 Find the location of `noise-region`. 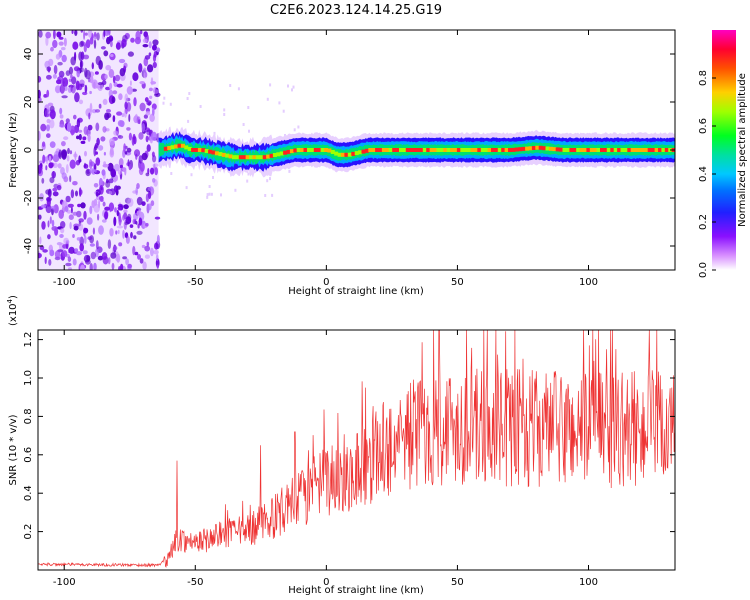

noise-region is located at coordinates (169, 150).